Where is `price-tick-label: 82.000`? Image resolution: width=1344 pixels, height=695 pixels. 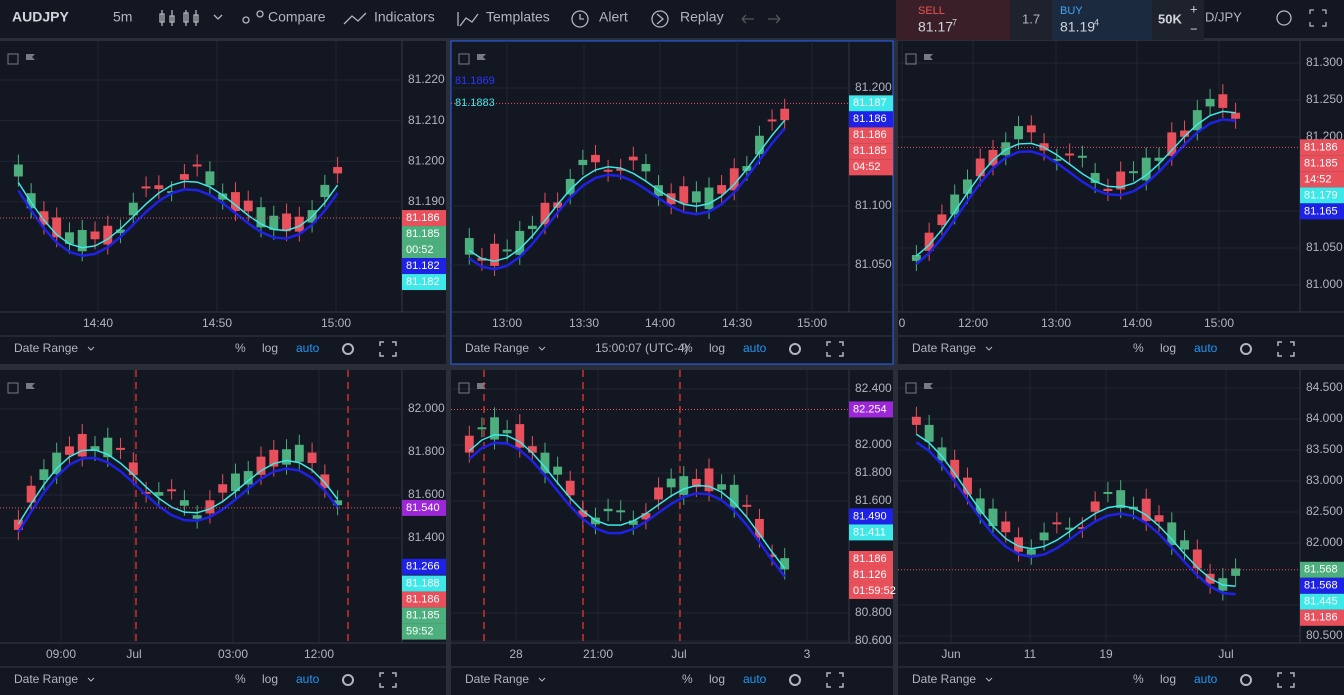 price-tick-label: 82.000 is located at coordinates (873, 444).